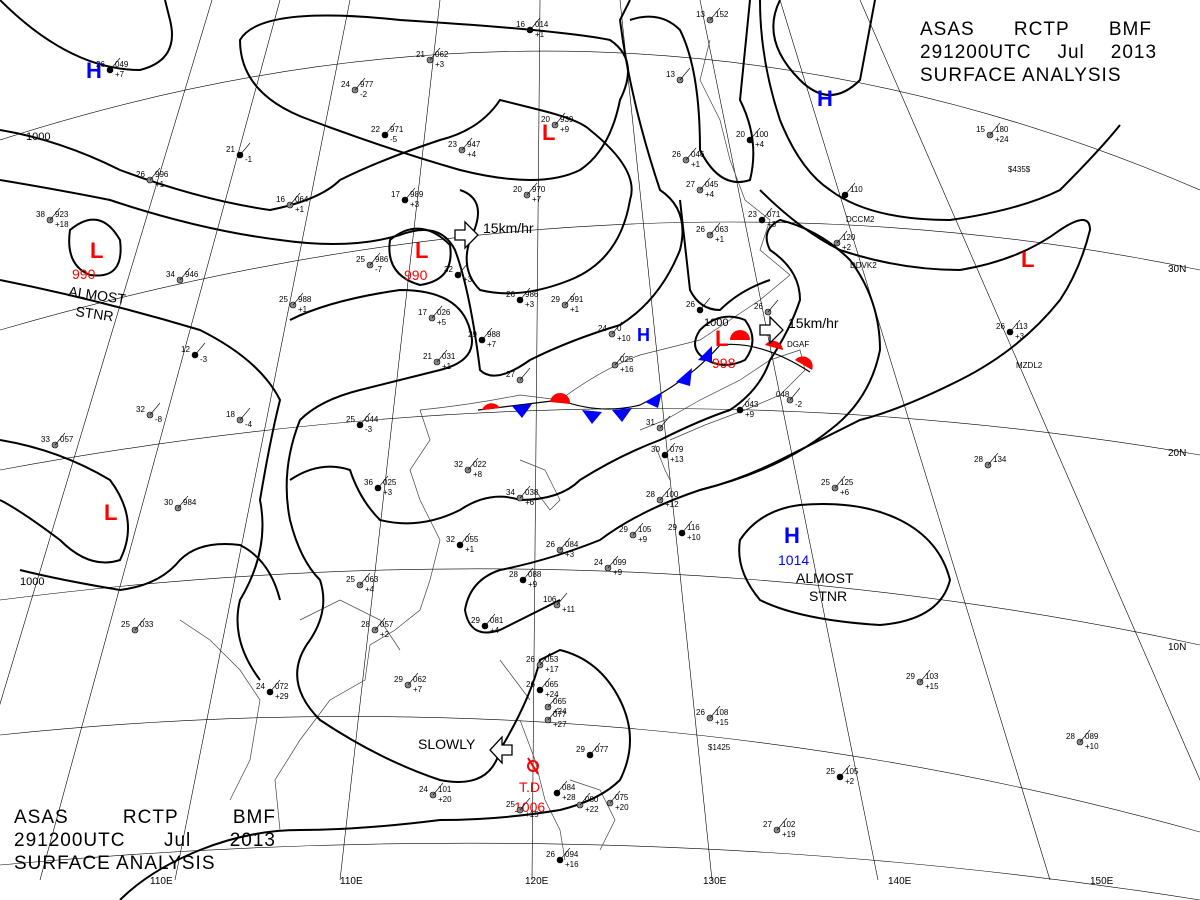 The image size is (1200, 900). Describe the element at coordinates (70, 840) in the screenshot. I see `header-time: 291200UTC` at that location.